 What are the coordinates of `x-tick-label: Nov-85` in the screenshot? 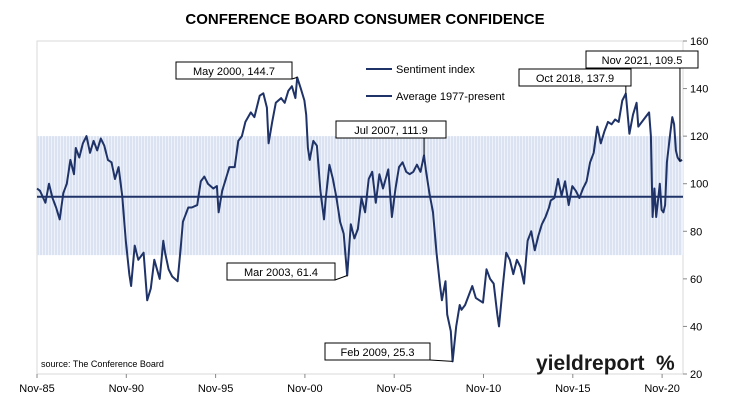 It's located at (36, 389).